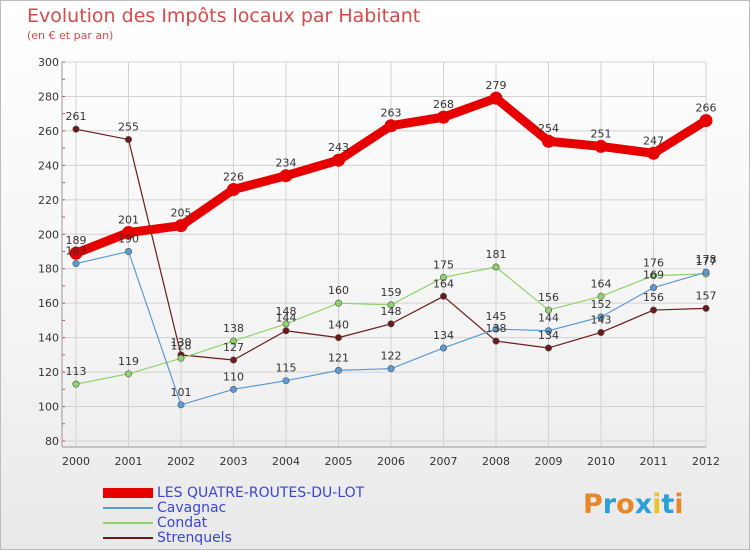 The image size is (750, 550). I want to click on data-label: 122, so click(391, 356).